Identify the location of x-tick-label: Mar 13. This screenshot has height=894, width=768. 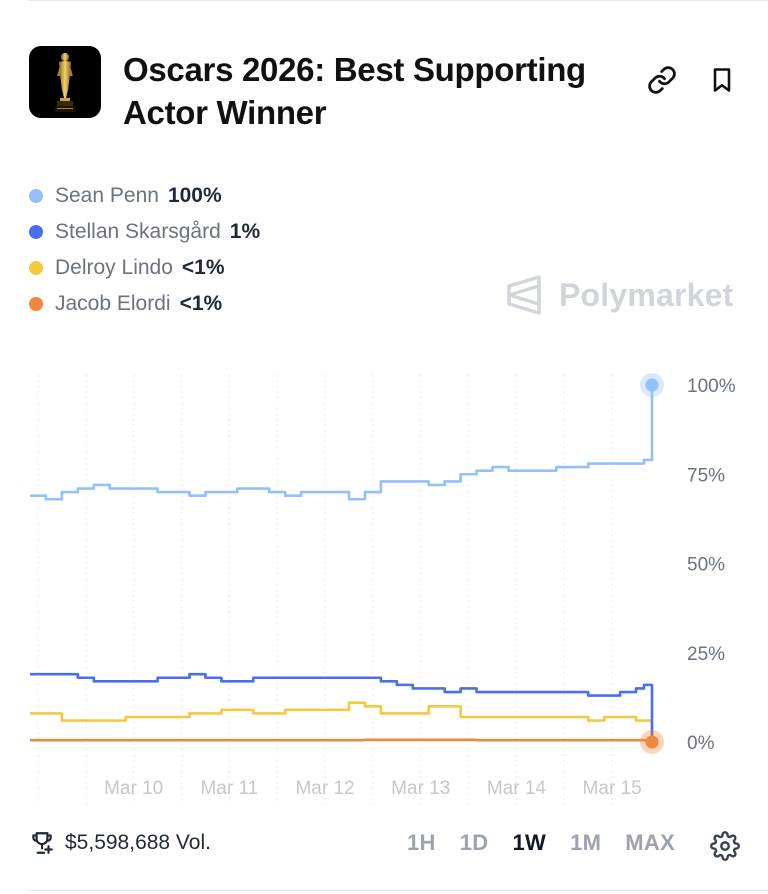
(420, 788).